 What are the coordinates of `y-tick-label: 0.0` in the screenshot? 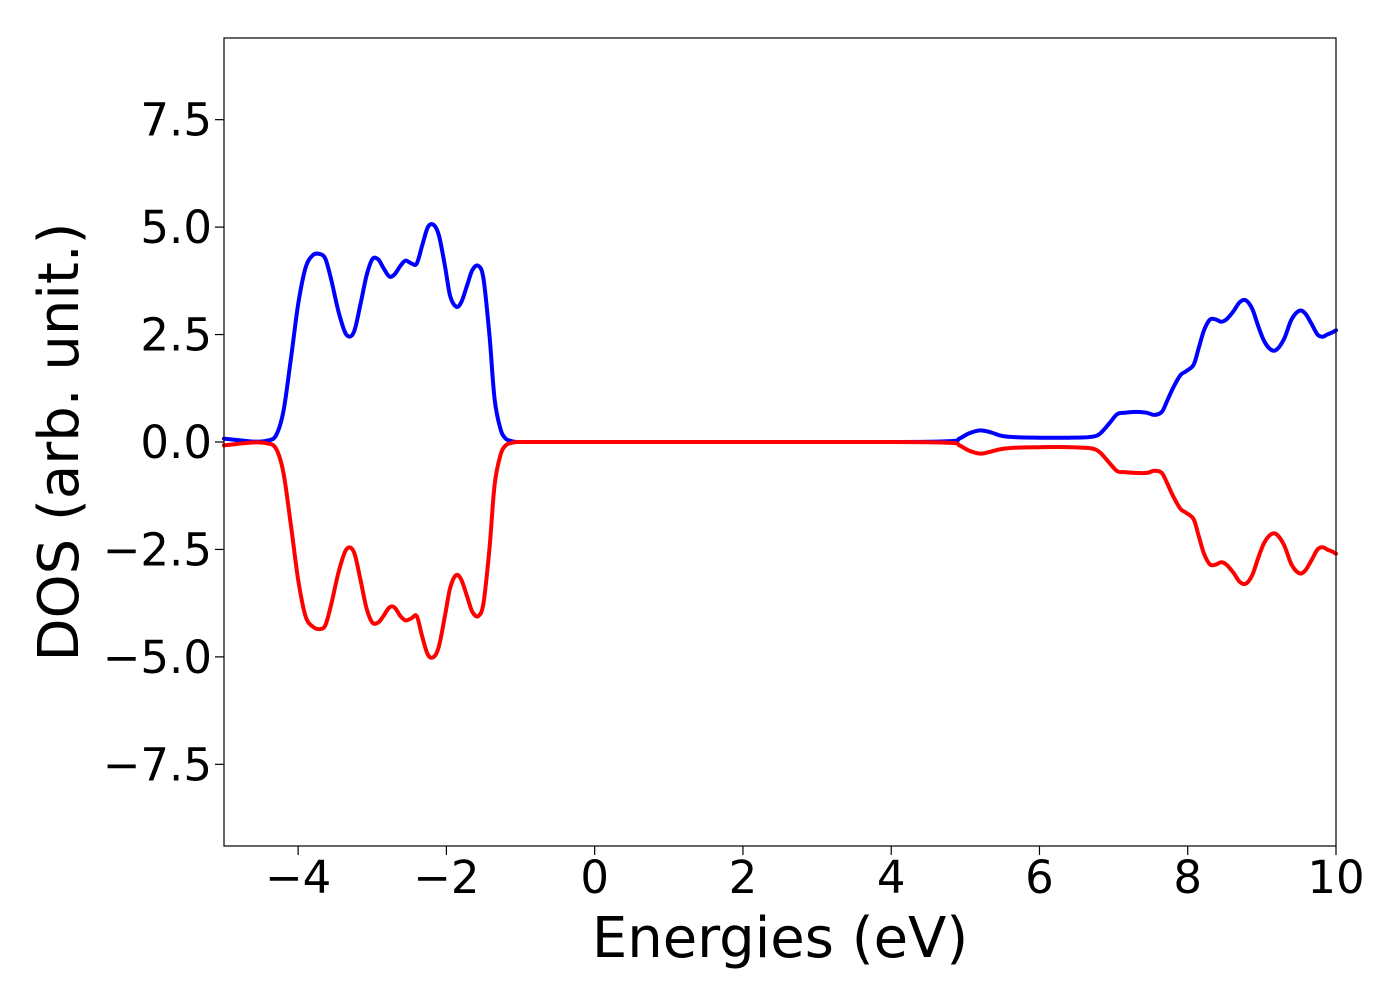 It's located at (176, 442).